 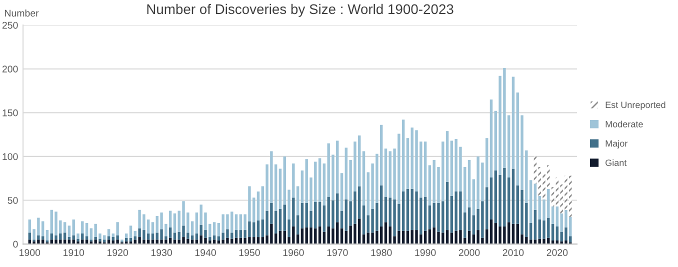 I want to click on x-tick-label: 1980, so click(x=381, y=252).